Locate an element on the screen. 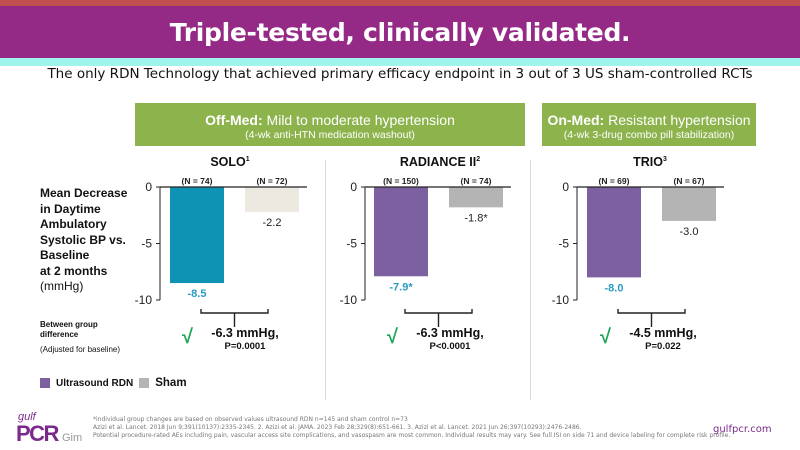 Image resolution: width=800 pixels, height=450 pixels. legend-swatch-rdn is located at coordinates (45, 383).